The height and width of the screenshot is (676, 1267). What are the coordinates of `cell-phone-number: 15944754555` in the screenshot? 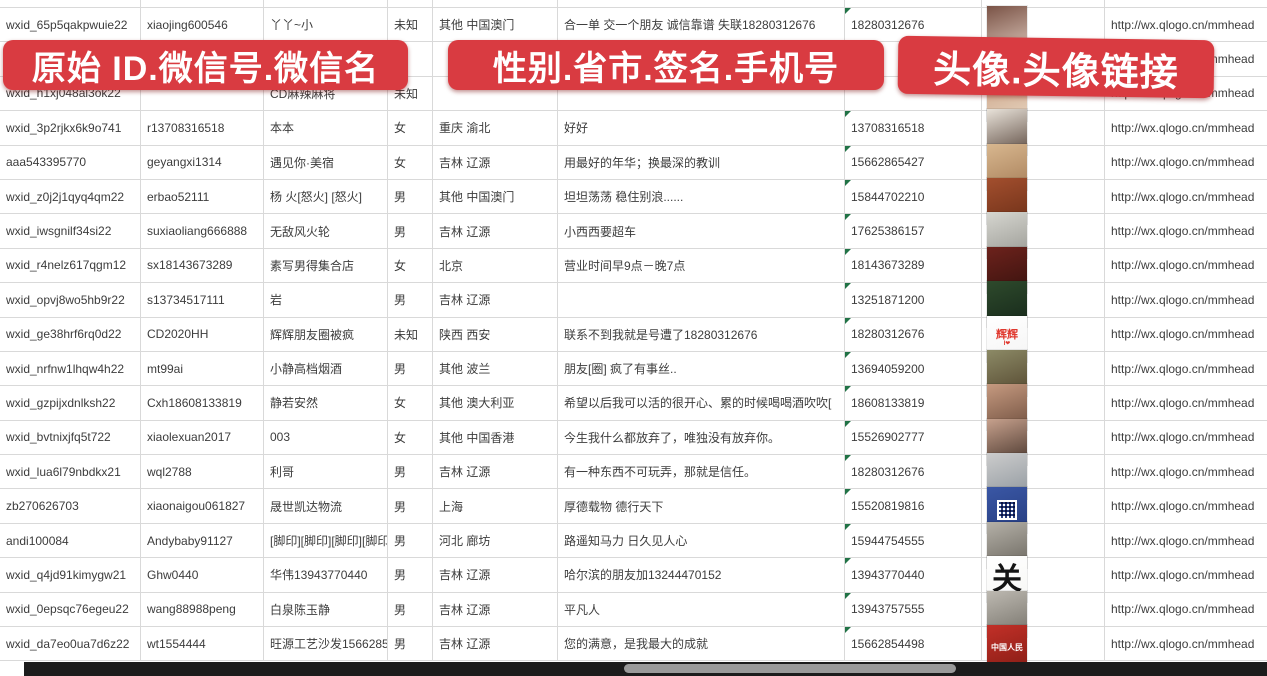 It's located at (913, 541).